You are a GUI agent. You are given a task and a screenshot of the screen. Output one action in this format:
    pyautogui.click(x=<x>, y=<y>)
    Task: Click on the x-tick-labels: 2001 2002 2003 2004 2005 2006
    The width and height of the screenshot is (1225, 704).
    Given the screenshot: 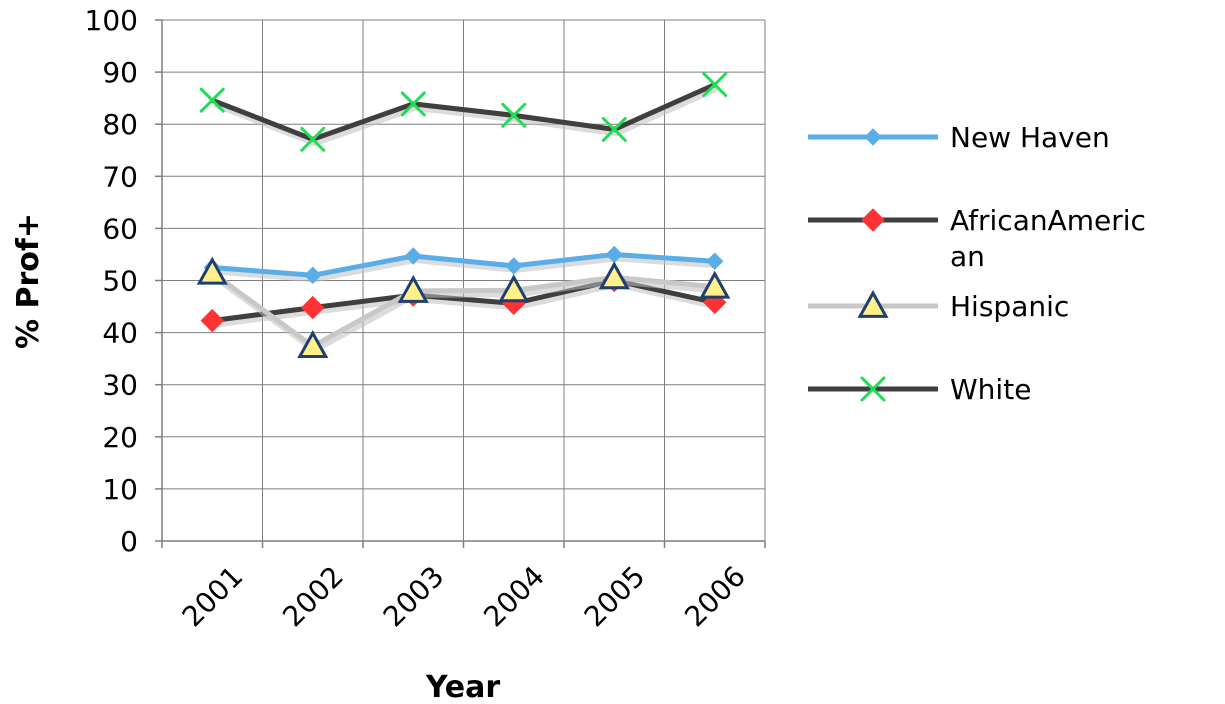 What is the action you would take?
    pyautogui.click(x=464, y=597)
    